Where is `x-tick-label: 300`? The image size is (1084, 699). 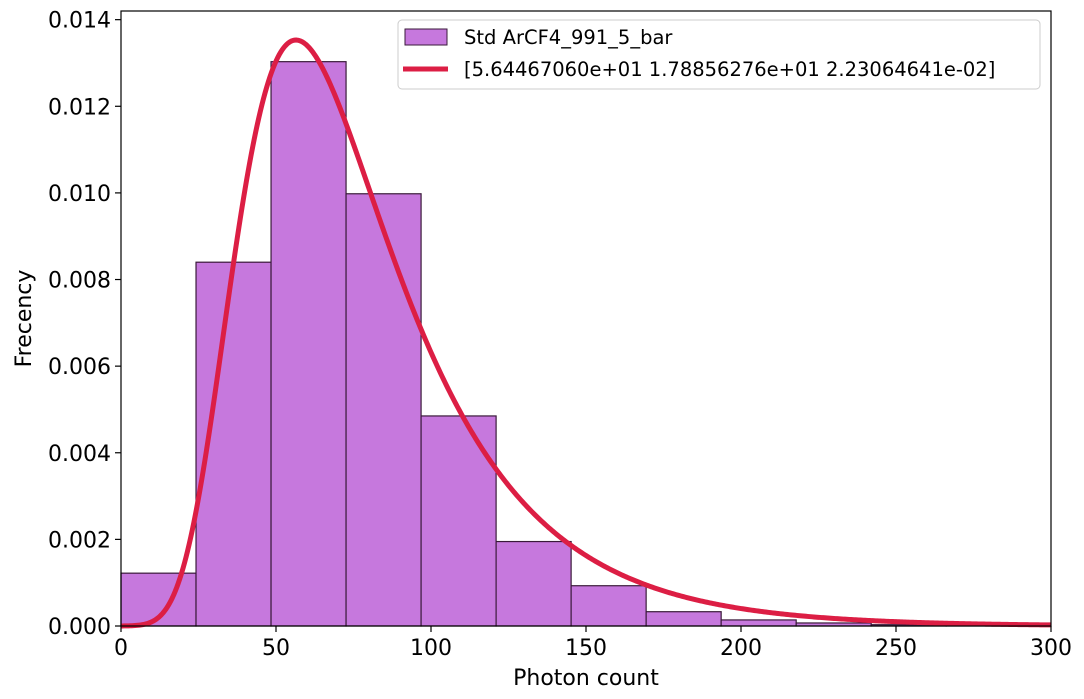 x-tick-label: 300 is located at coordinates (1051, 648).